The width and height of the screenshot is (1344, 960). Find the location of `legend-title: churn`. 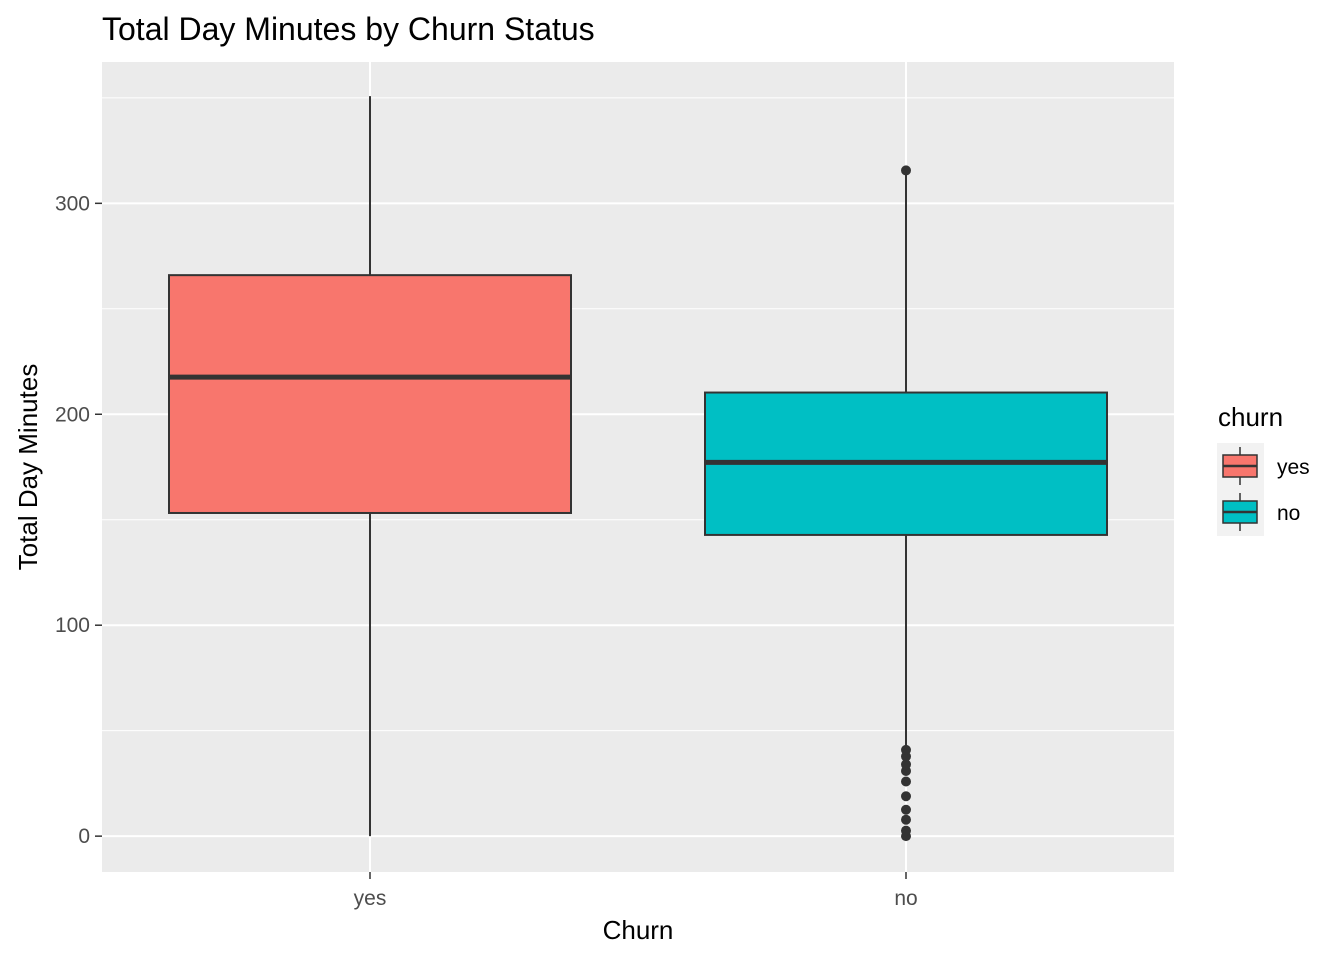

legend-title: churn is located at coordinates (1250, 417).